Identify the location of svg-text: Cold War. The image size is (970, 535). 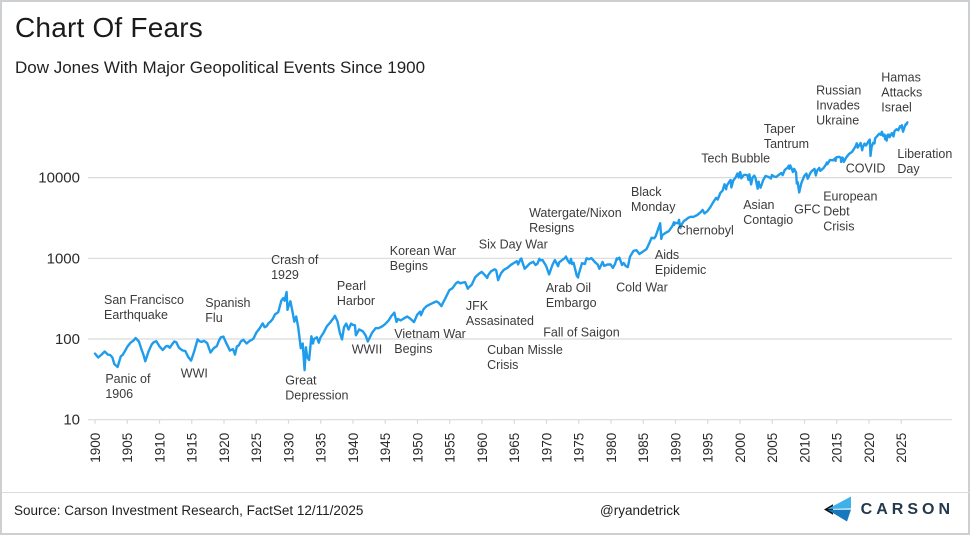
(642, 287).